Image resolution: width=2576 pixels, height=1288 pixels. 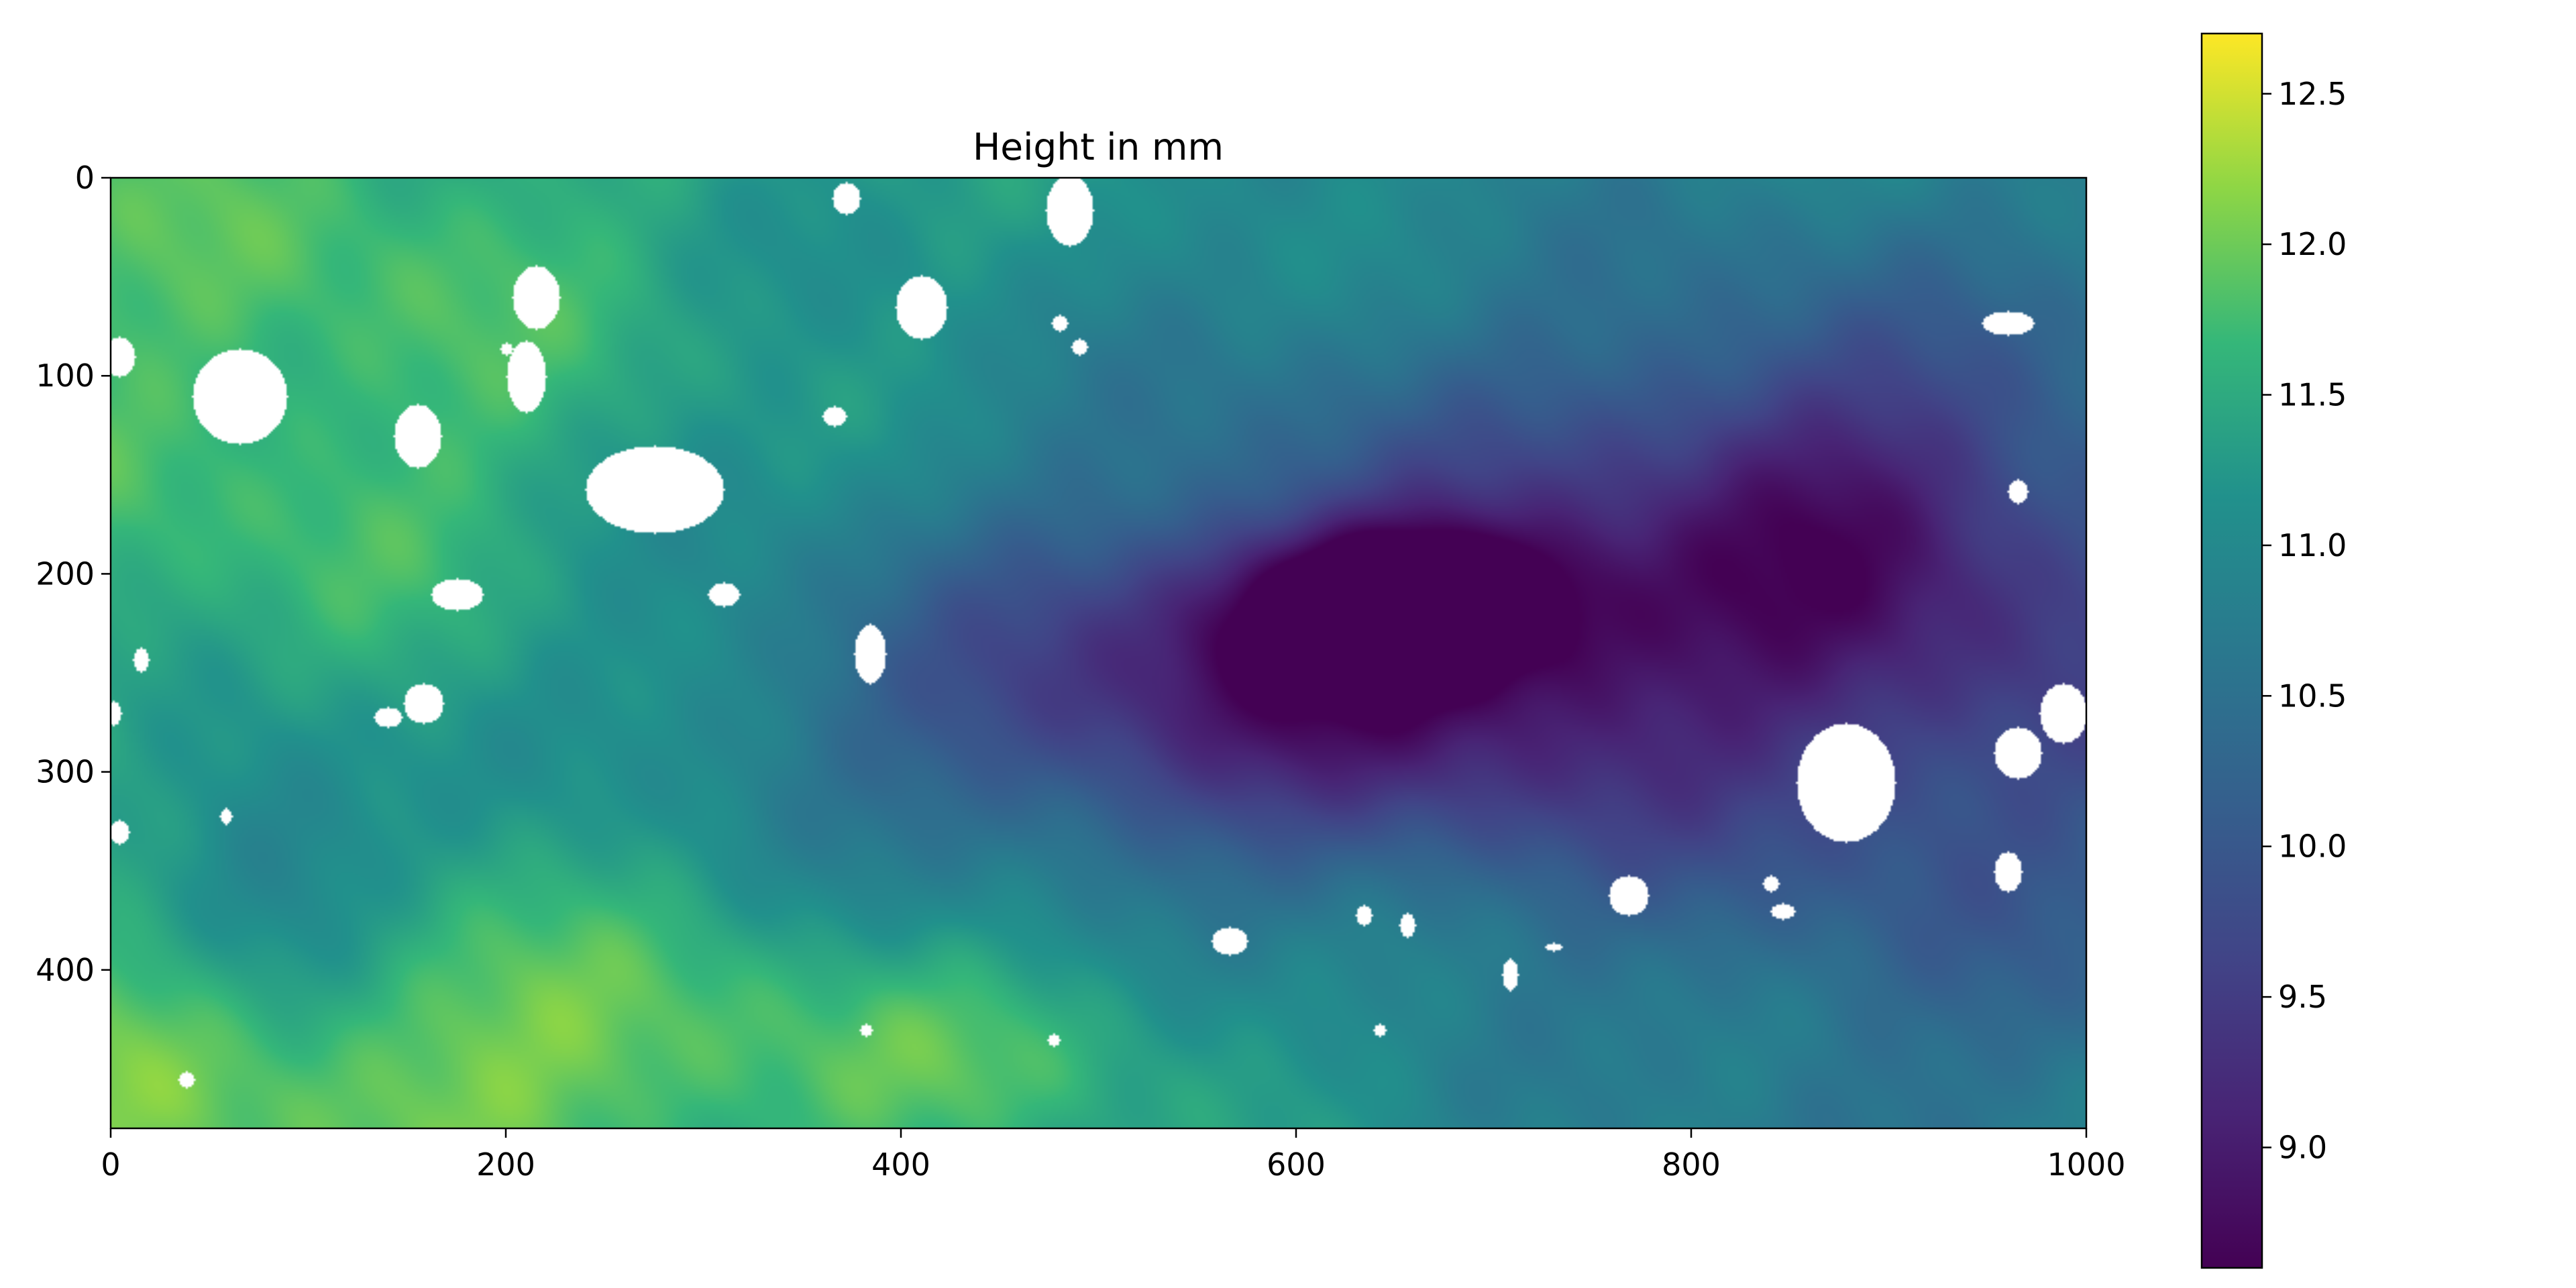 What do you see at coordinates (2312, 94) in the screenshot?
I see `colorbar-tick-label: 12.5` at bounding box center [2312, 94].